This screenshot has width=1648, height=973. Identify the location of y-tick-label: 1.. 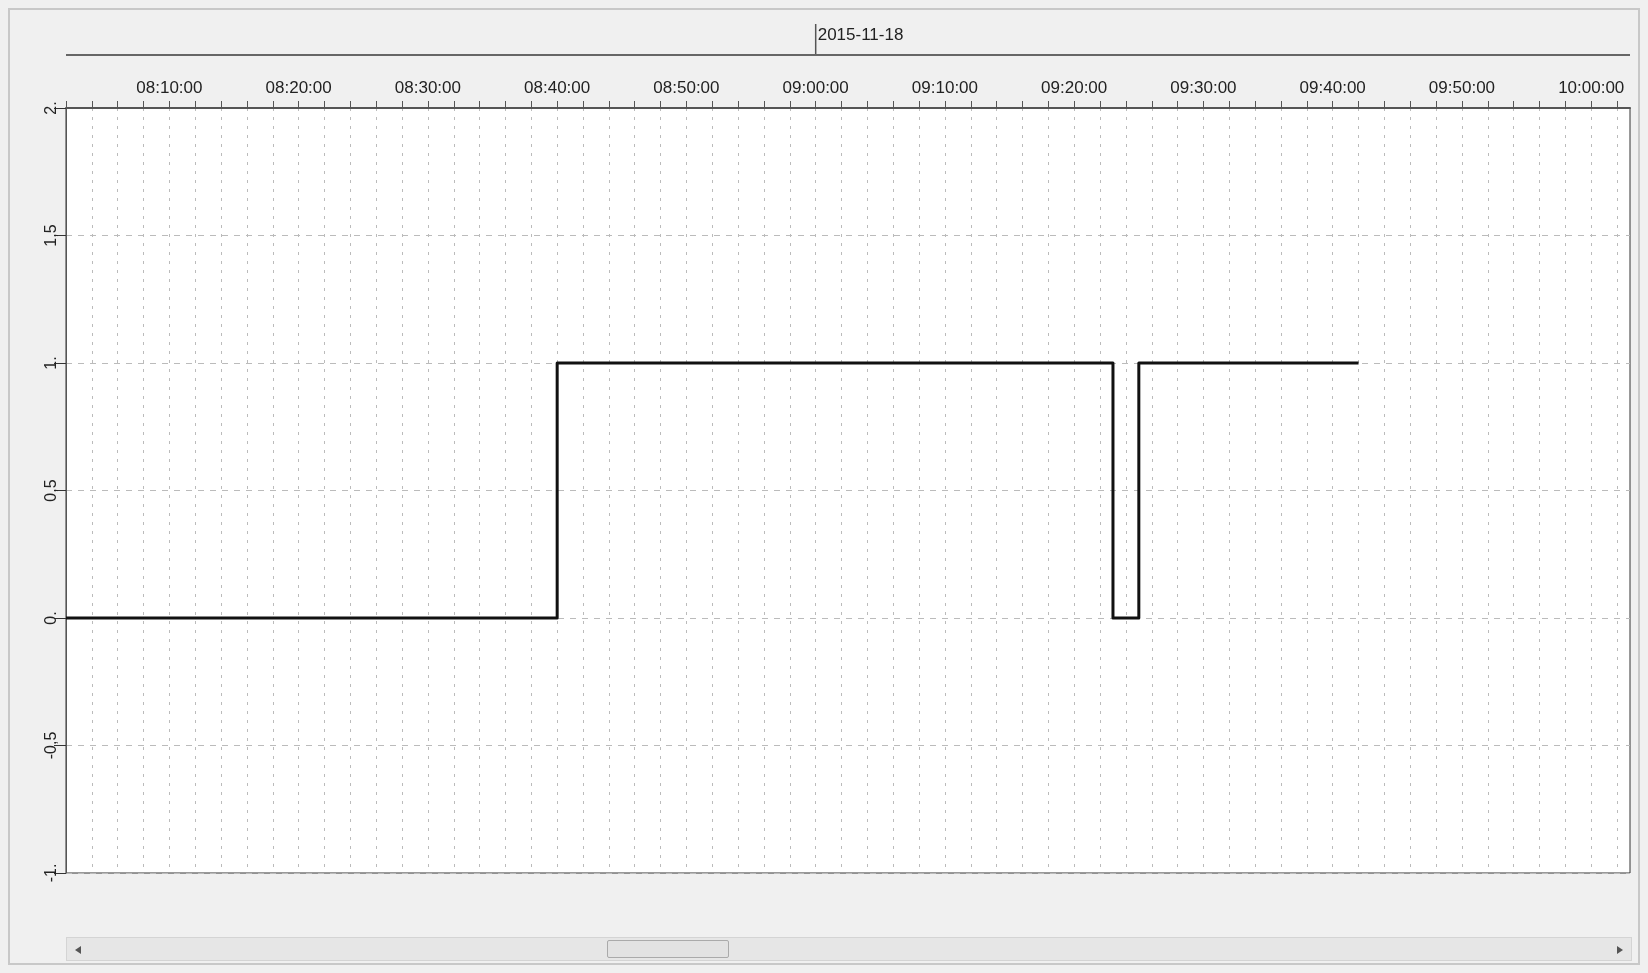
(50, 363).